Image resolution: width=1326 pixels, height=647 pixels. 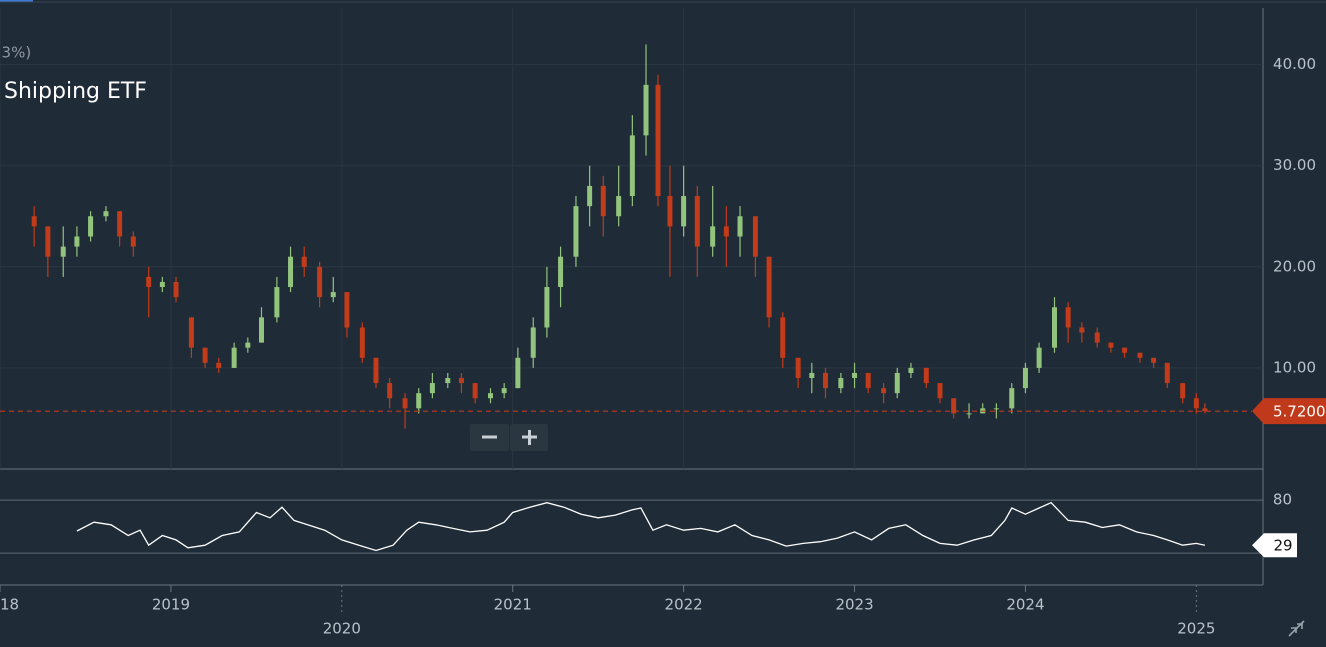 I want to click on x-tick-label: 2021, so click(x=513, y=605).